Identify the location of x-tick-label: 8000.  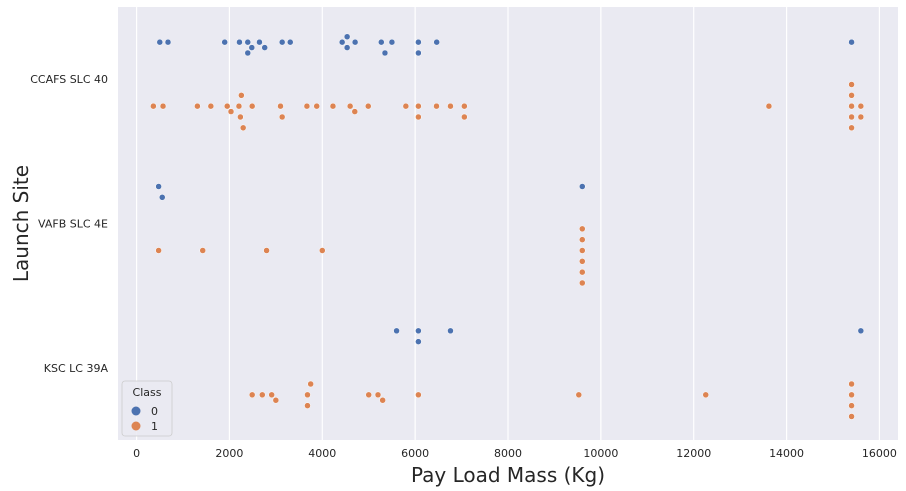
(508, 453).